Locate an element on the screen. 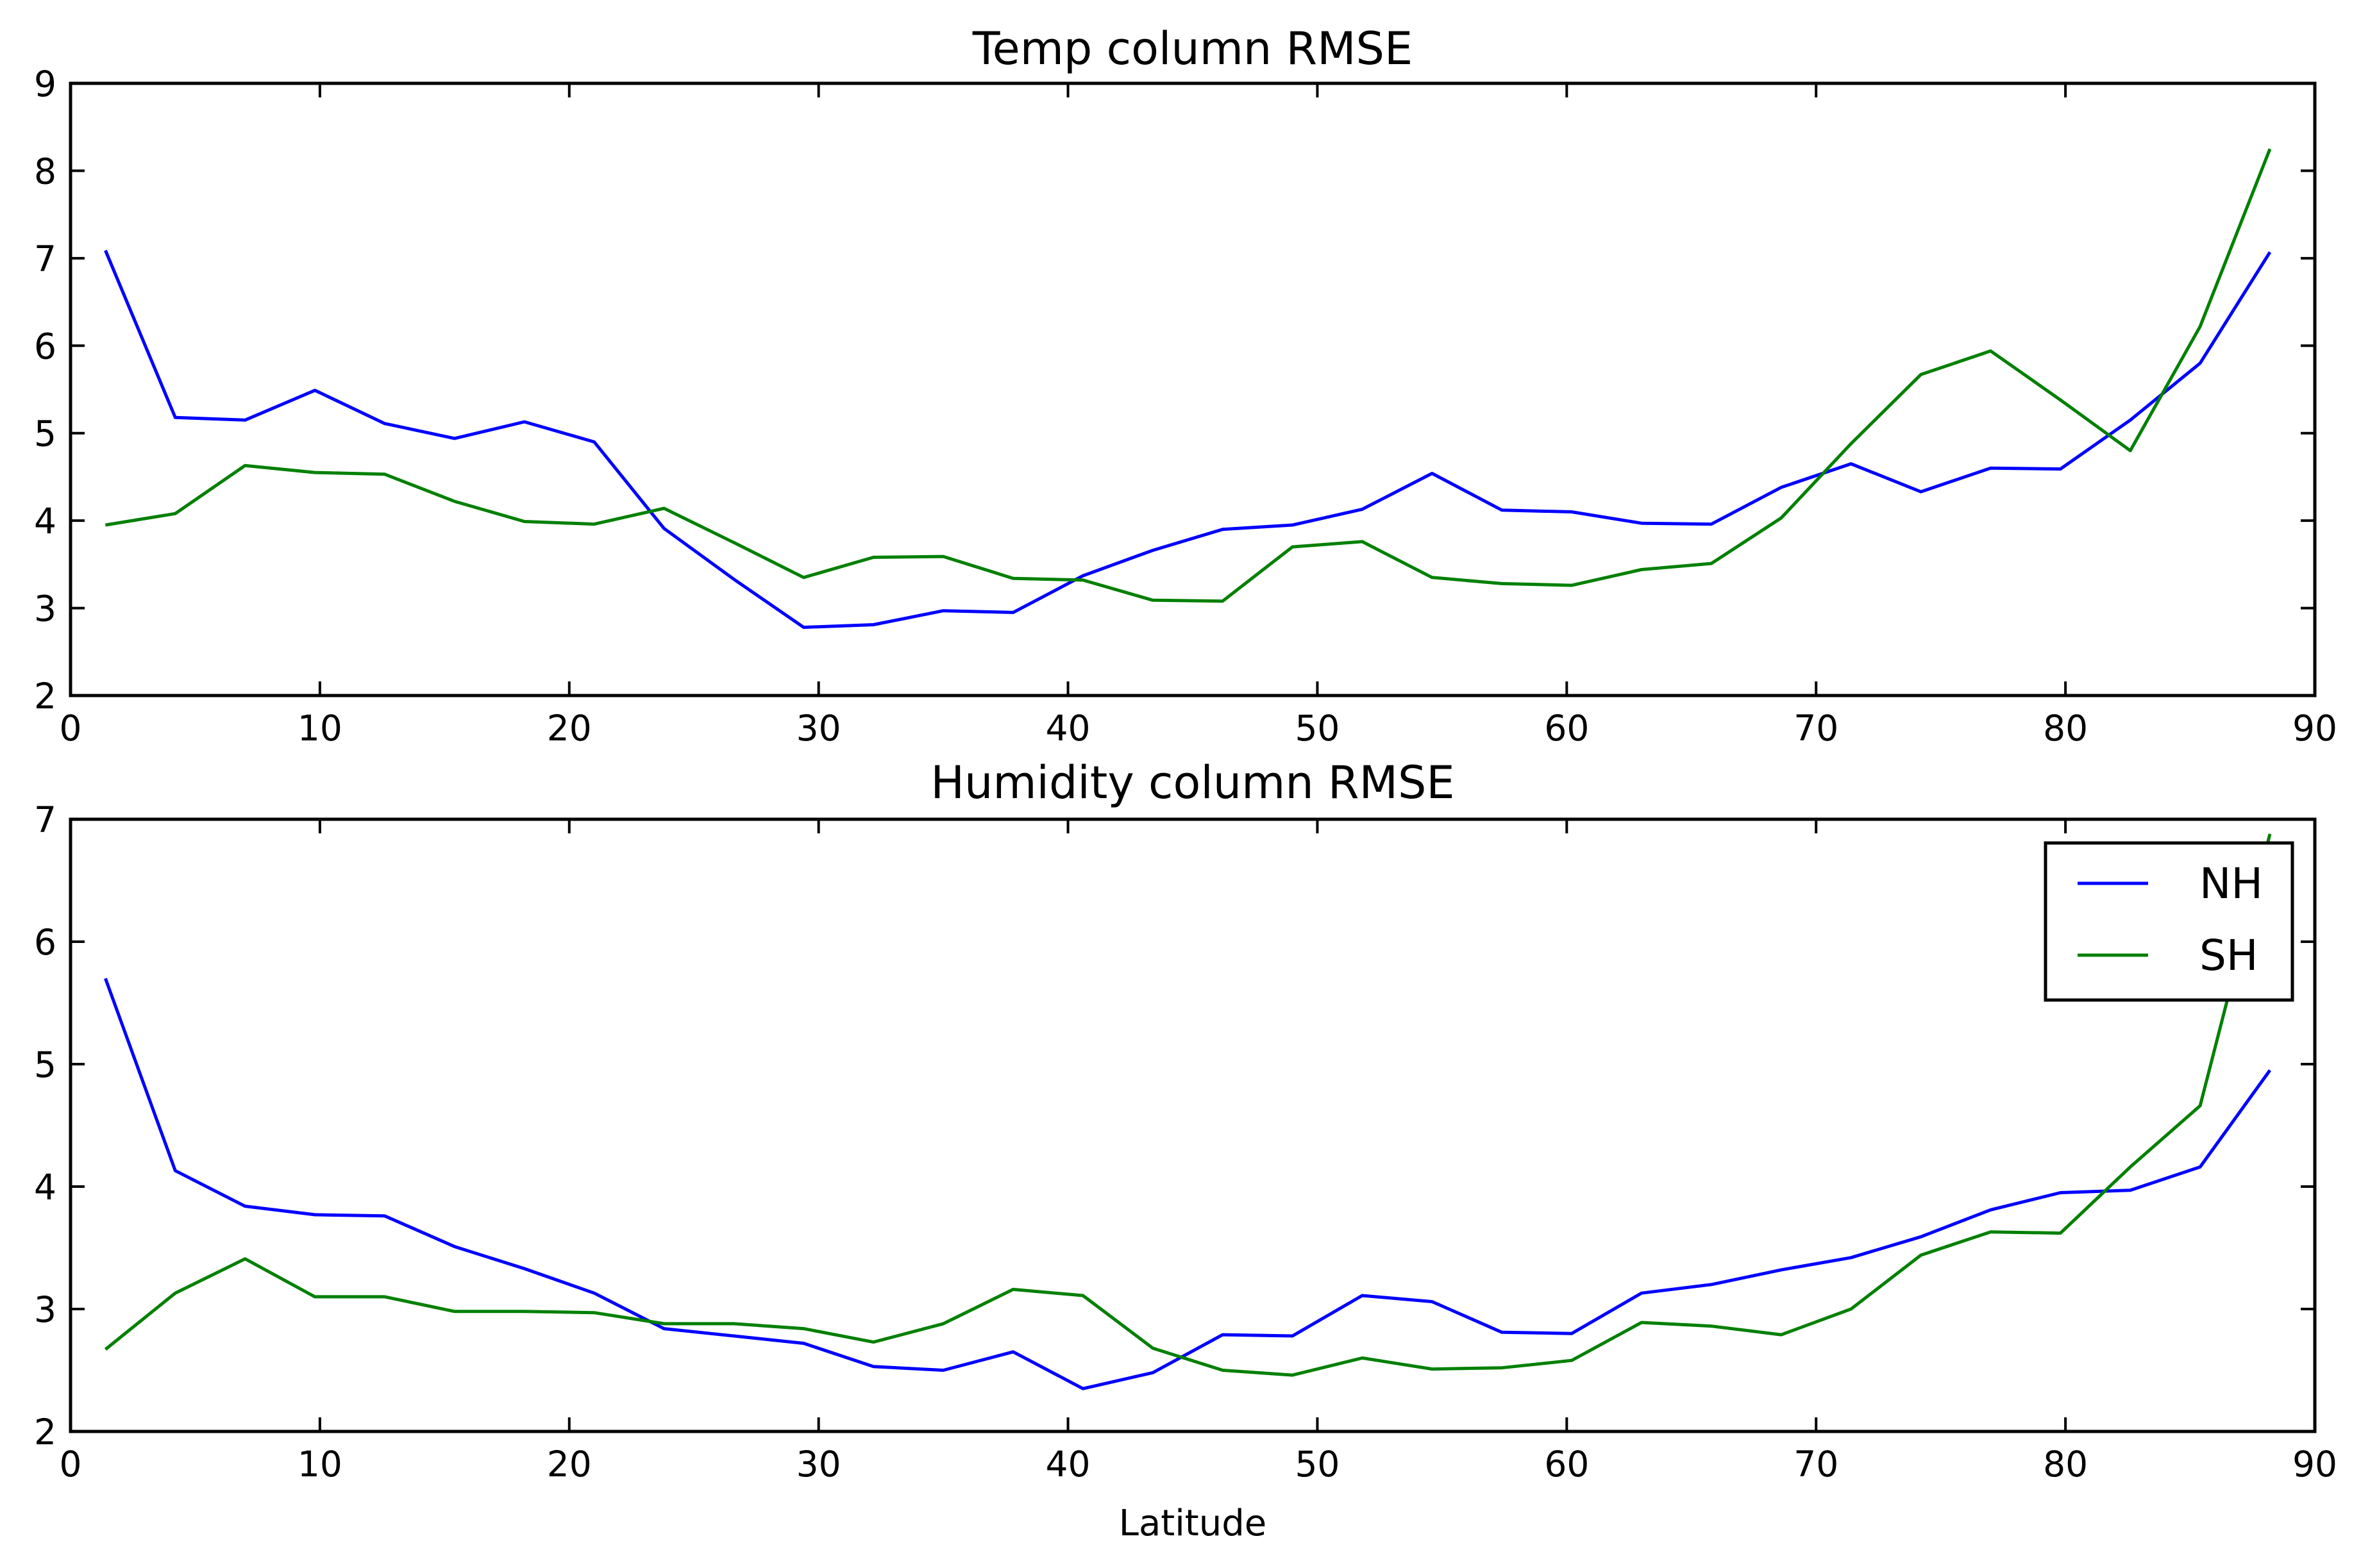 The height and width of the screenshot is (1568, 2361). temp-y-tick-label: 3 is located at coordinates (45, 609).